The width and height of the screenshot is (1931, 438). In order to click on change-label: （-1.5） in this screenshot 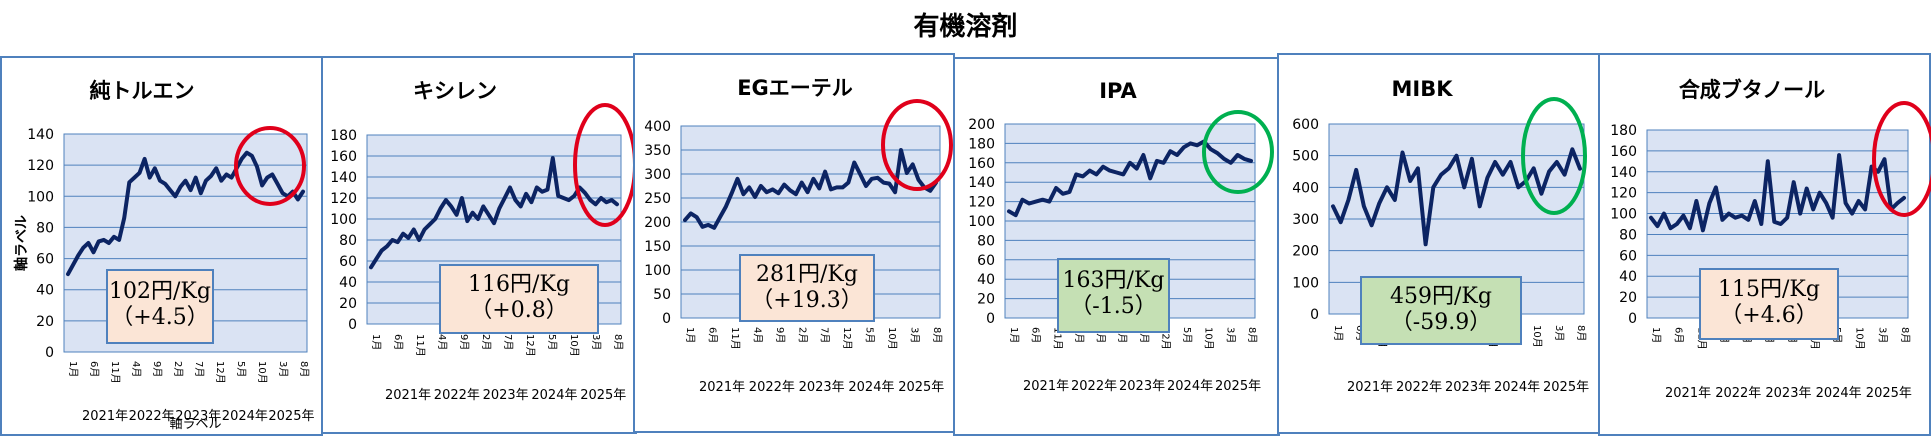, I will do `click(1113, 306)`.